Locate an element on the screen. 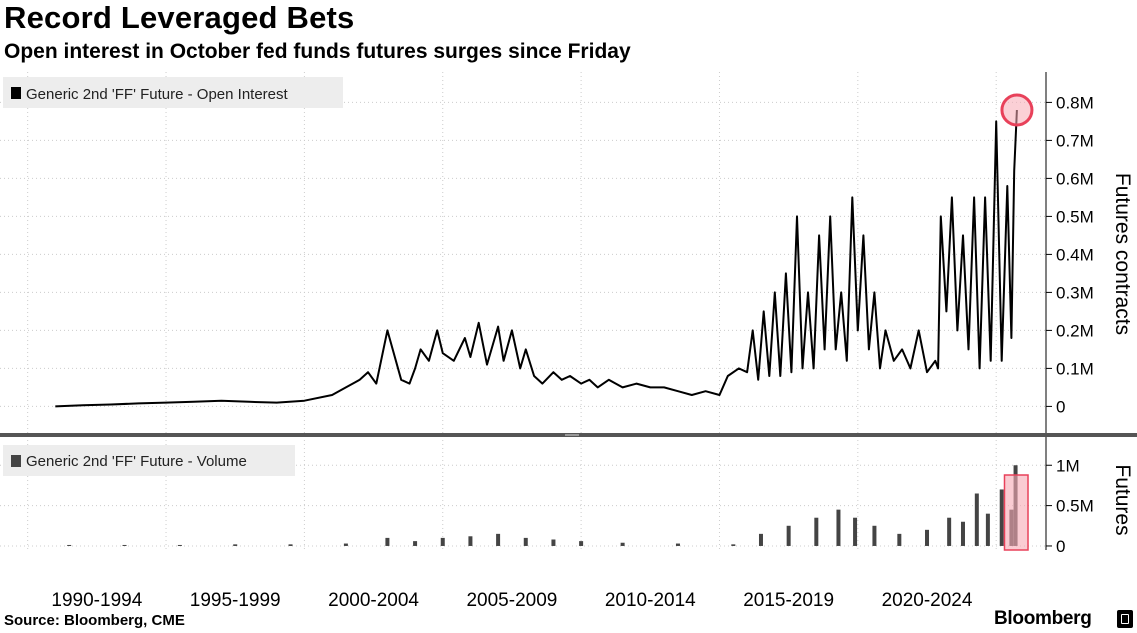 The width and height of the screenshot is (1137, 633). vol-legend-swatch is located at coordinates (16, 461).